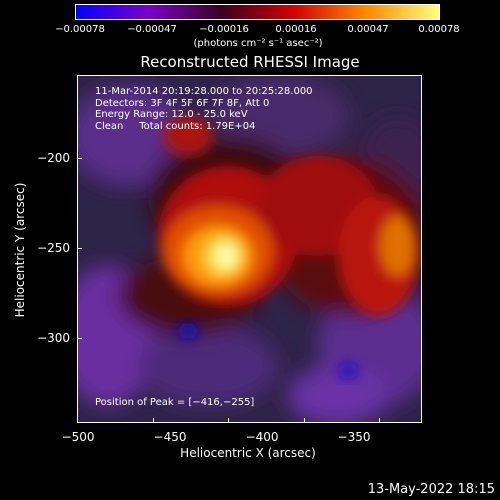  What do you see at coordinates (53, 248) in the screenshot?
I see `y-tick-label: −250` at bounding box center [53, 248].